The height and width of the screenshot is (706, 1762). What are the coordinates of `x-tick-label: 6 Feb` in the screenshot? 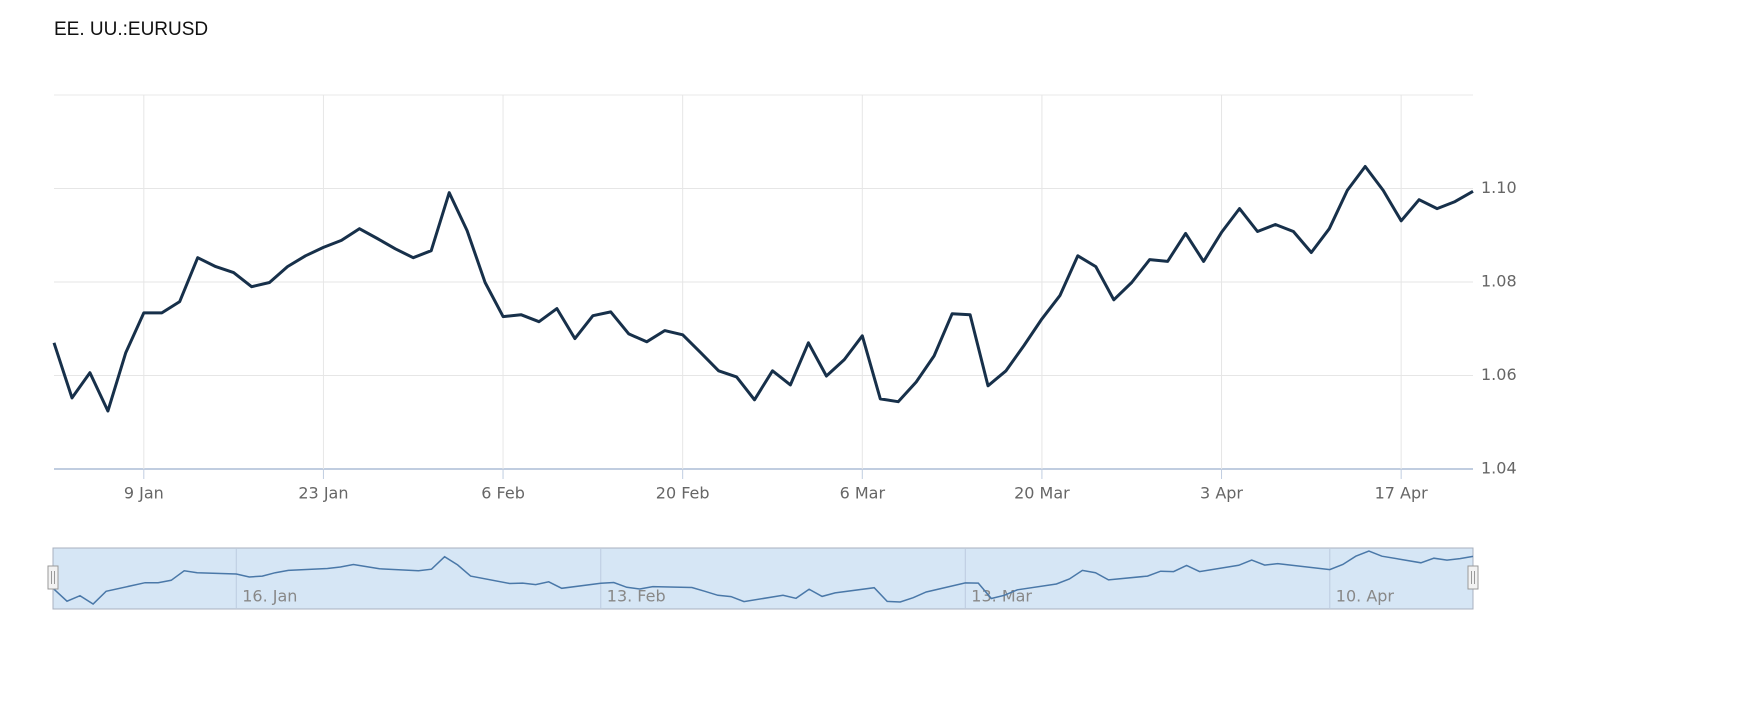 It's located at (503, 493).